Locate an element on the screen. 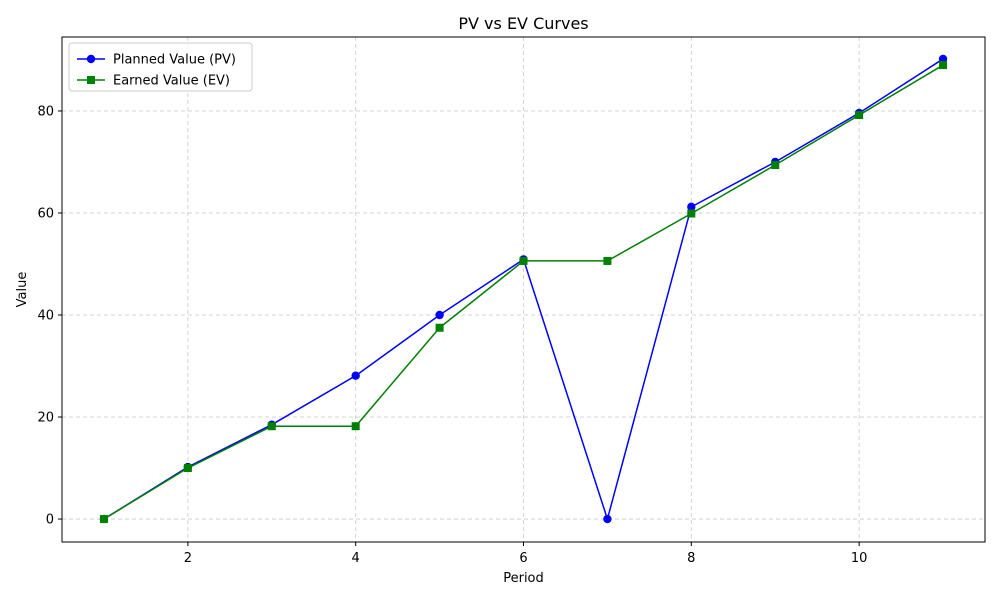 The width and height of the screenshot is (1000, 604). y-tick-label: 80 is located at coordinates (45, 111).